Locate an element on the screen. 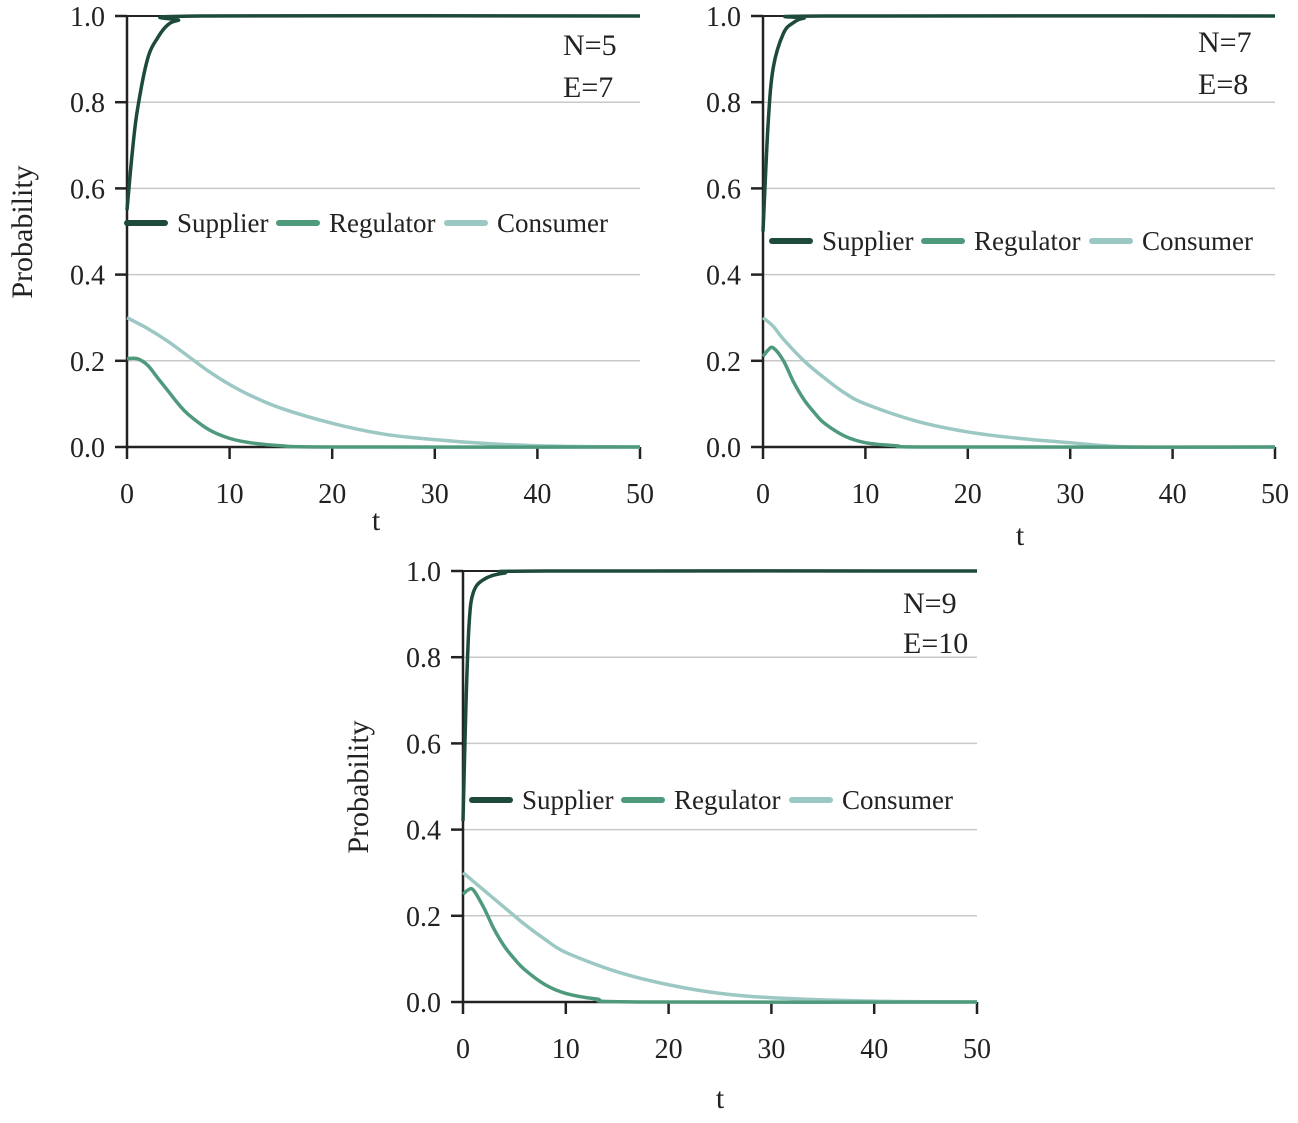 This screenshot has width=1298, height=1123. annotation: E=8 is located at coordinates (1223, 84).